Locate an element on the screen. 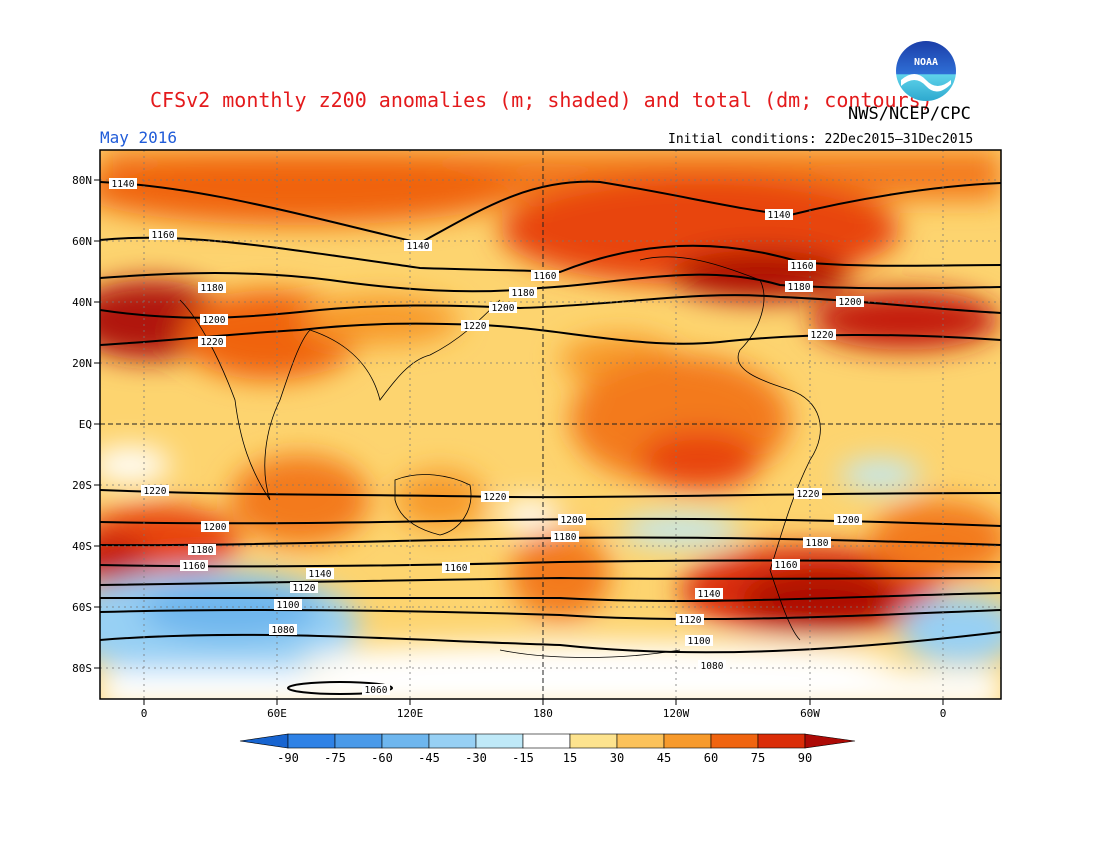  contour-1220-sh is located at coordinates (550, 494).